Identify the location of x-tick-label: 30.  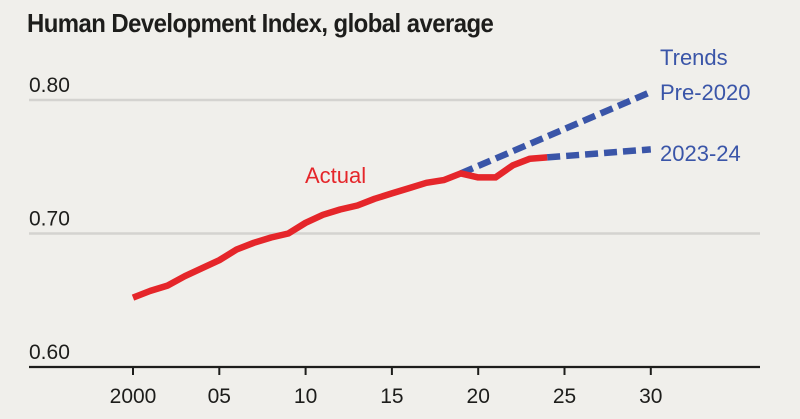
(650, 396).